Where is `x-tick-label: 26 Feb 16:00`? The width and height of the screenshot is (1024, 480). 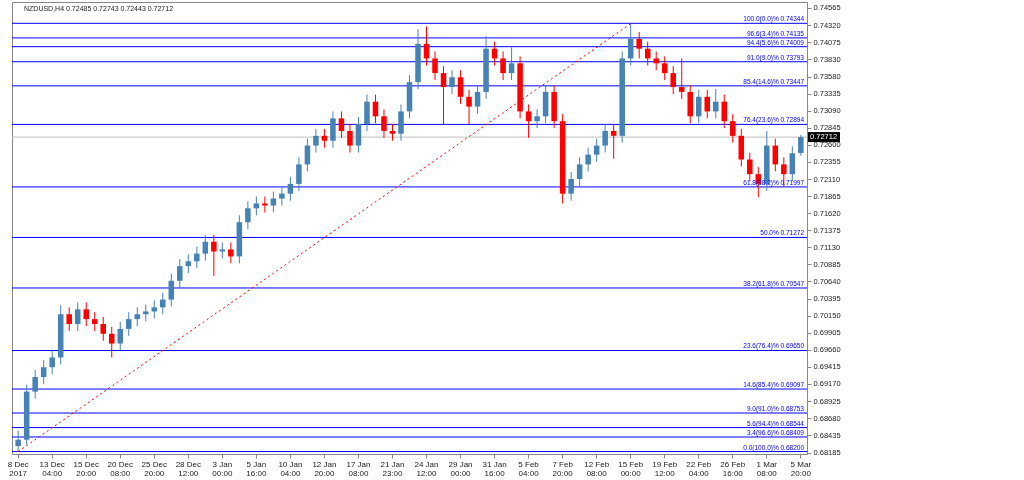
x-tick-label: 26 Feb 16:00 is located at coordinates (733, 468).